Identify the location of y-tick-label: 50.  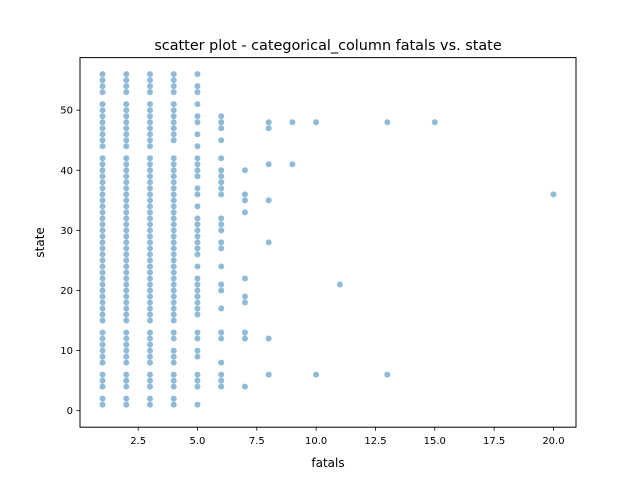
(66, 111).